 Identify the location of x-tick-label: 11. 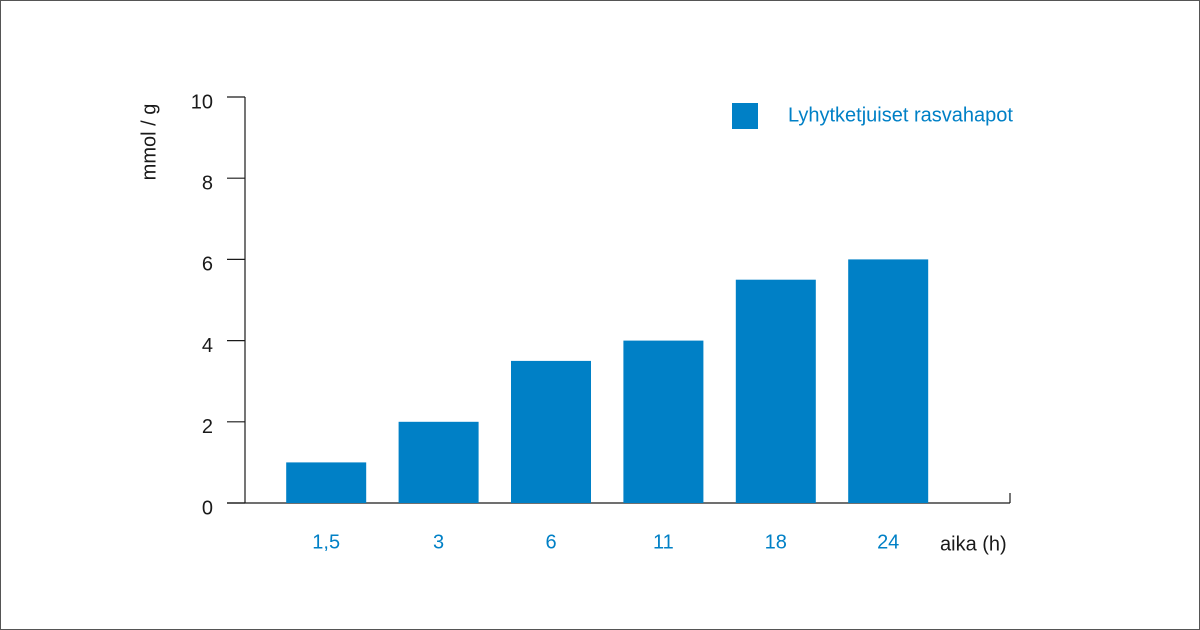
(663, 542).